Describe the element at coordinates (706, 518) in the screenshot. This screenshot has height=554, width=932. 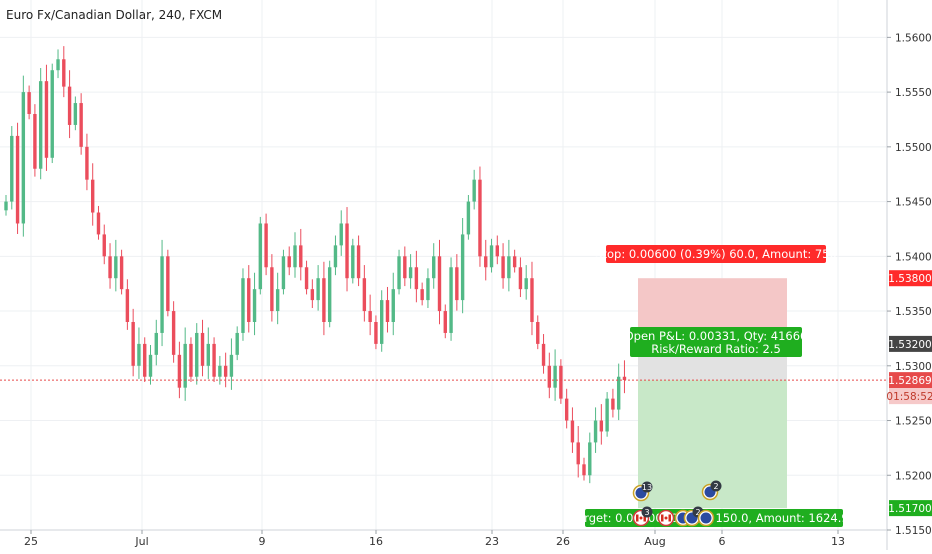
I see `eu-flag-icon` at that location.